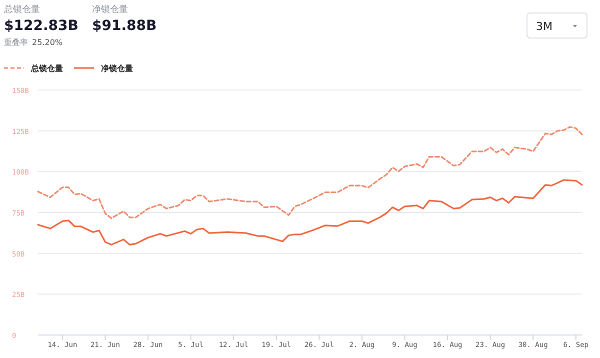  Describe the element at coordinates (110, 9) in the screenshot. I see `text: 净锁仓量` at that location.